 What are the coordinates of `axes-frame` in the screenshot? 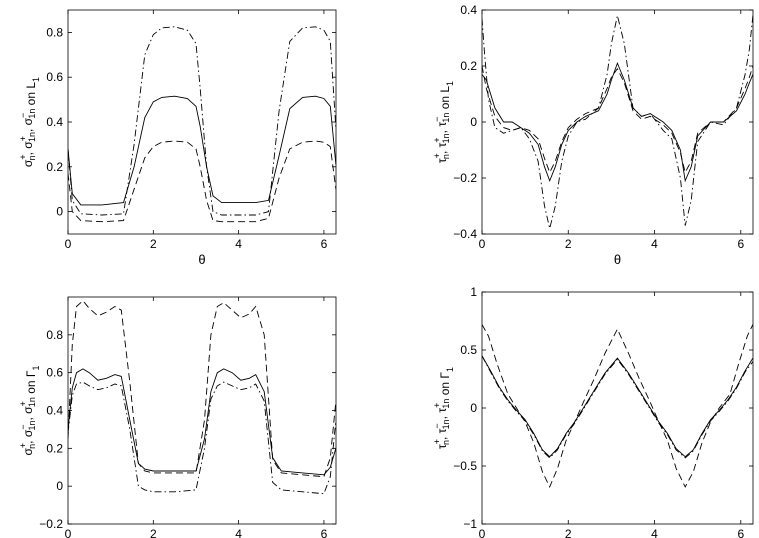 It's located at (202, 122).